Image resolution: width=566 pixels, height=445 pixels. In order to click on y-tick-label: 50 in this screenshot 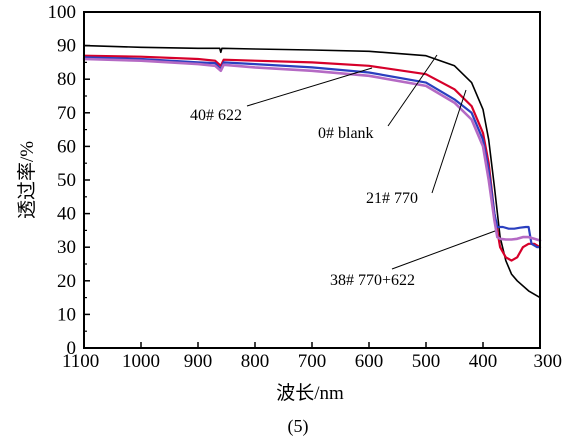, I will do `click(66, 180)`.